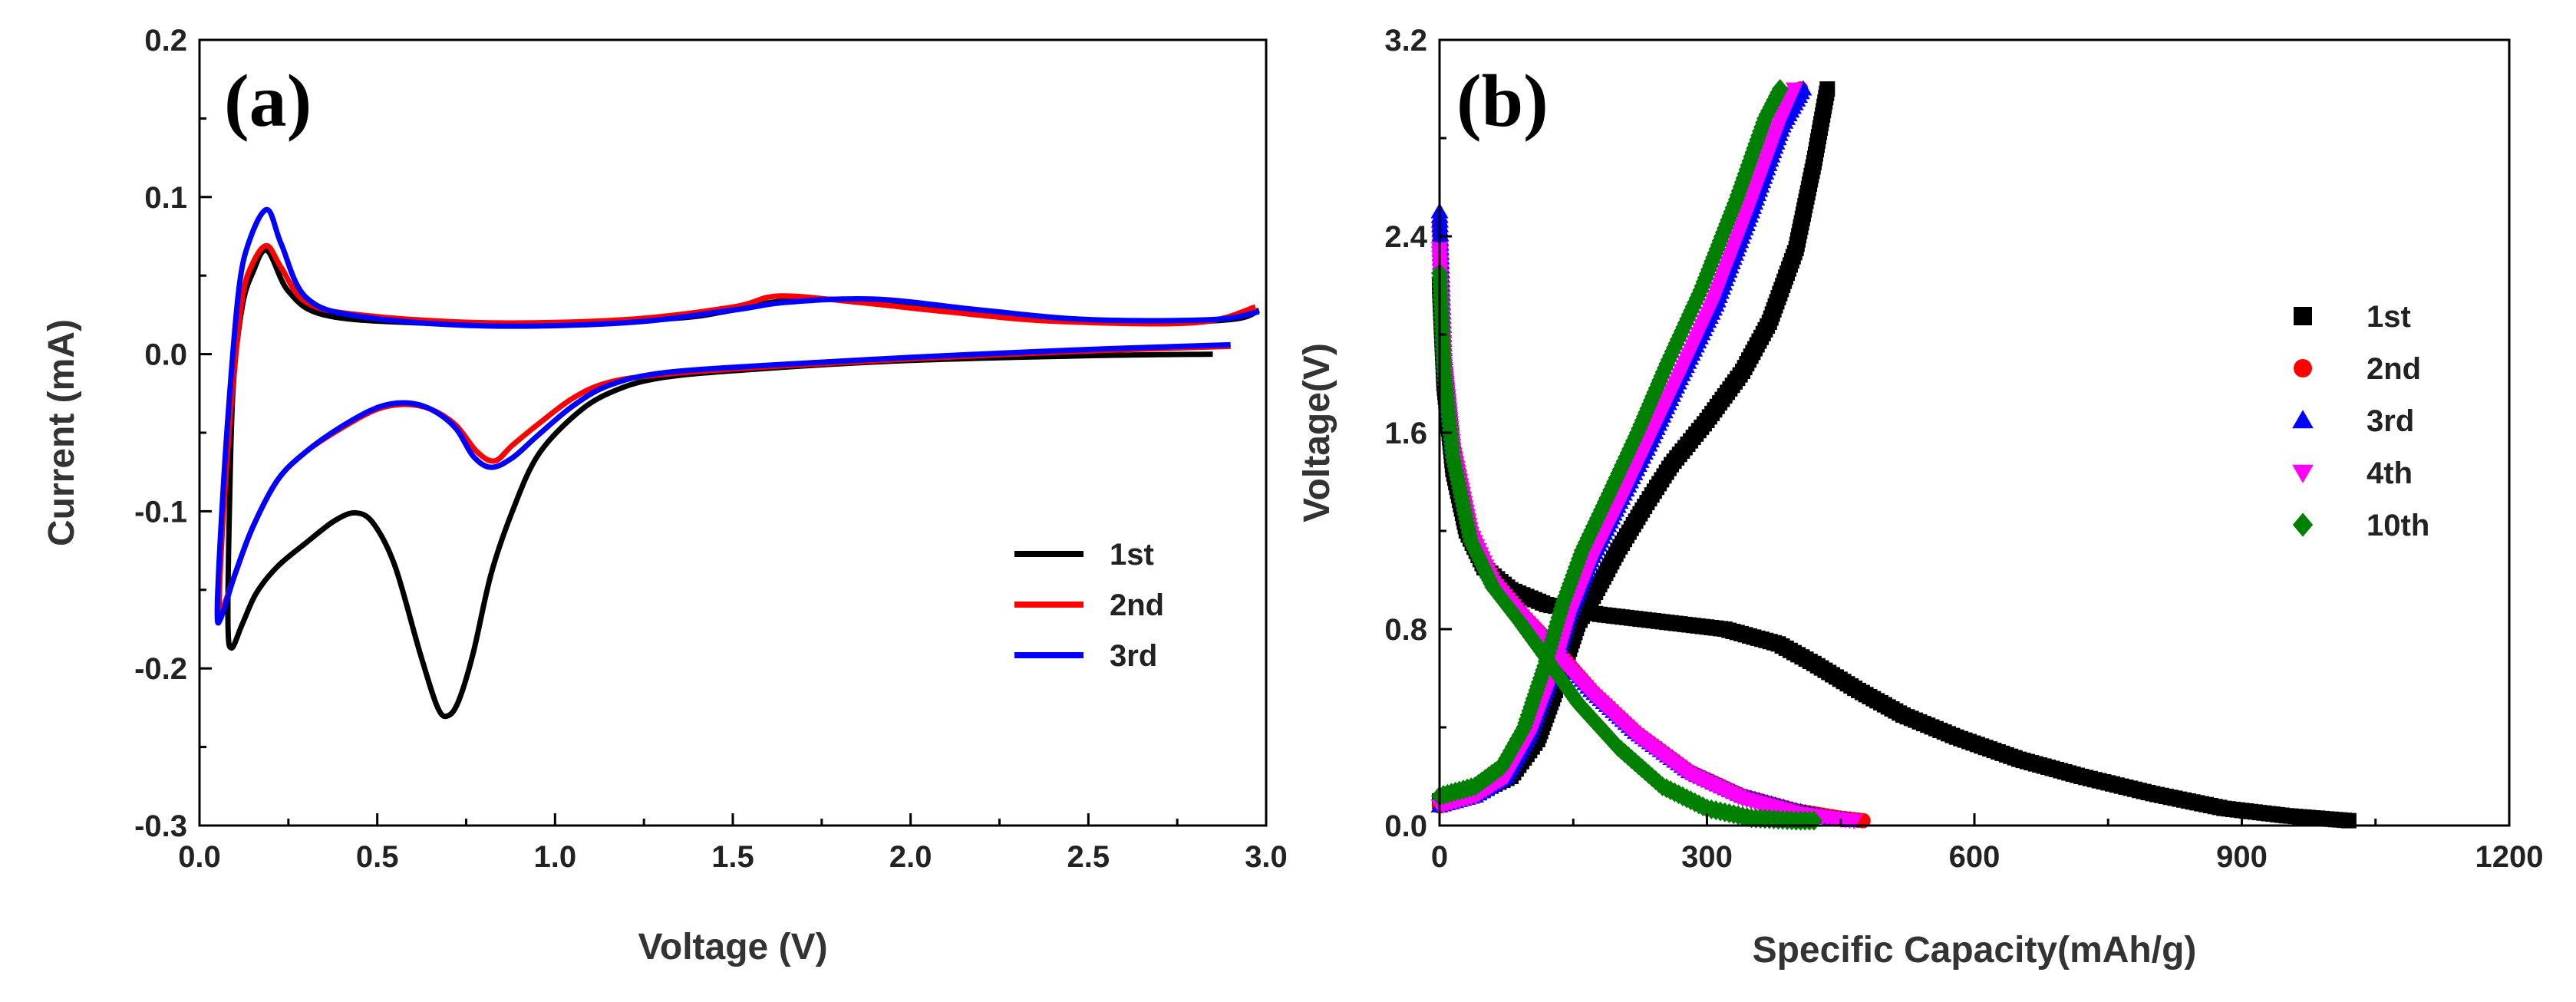  I want to click on panel-a-label: (a), so click(268, 101).